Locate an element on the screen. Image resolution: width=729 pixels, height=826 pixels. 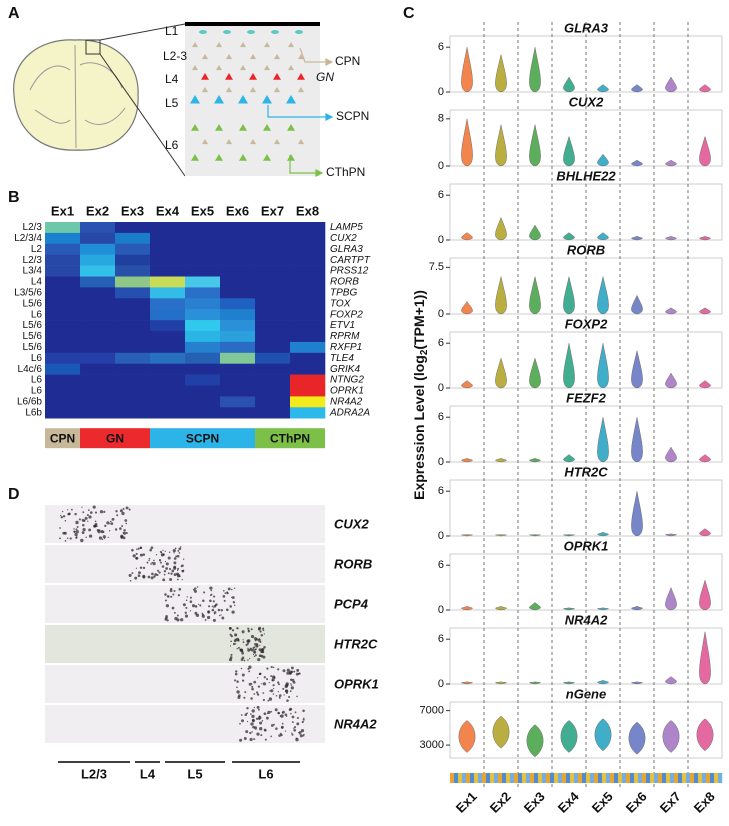
row-layer-label: L3/5/6 is located at coordinates (28, 292).